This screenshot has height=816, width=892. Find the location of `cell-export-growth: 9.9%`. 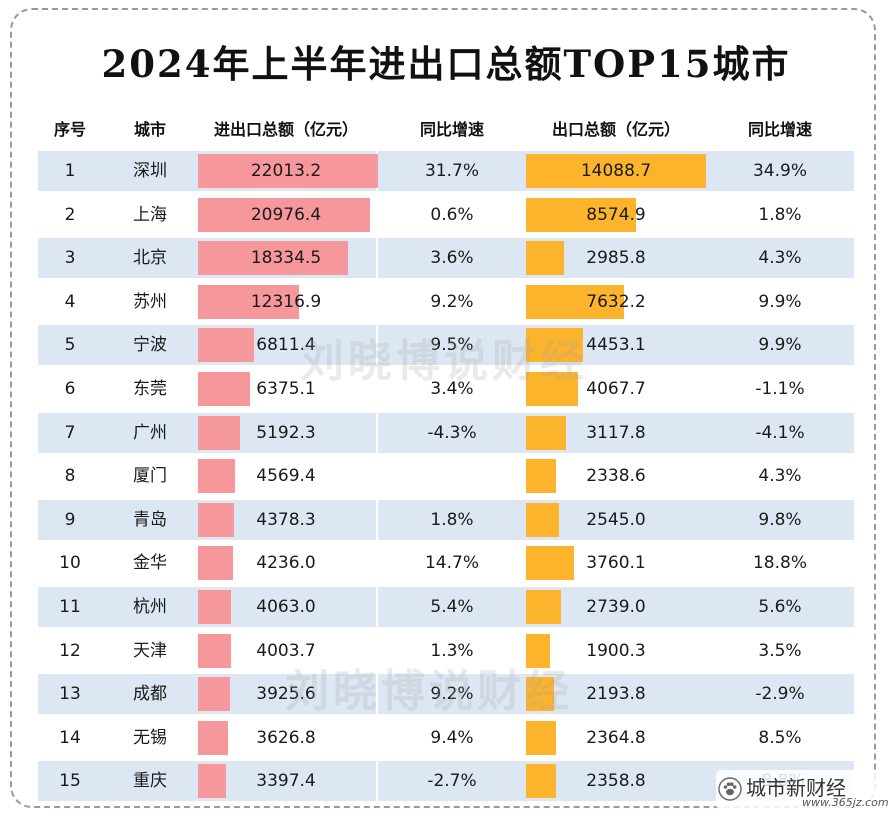

cell-export-growth: 9.9% is located at coordinates (780, 301).